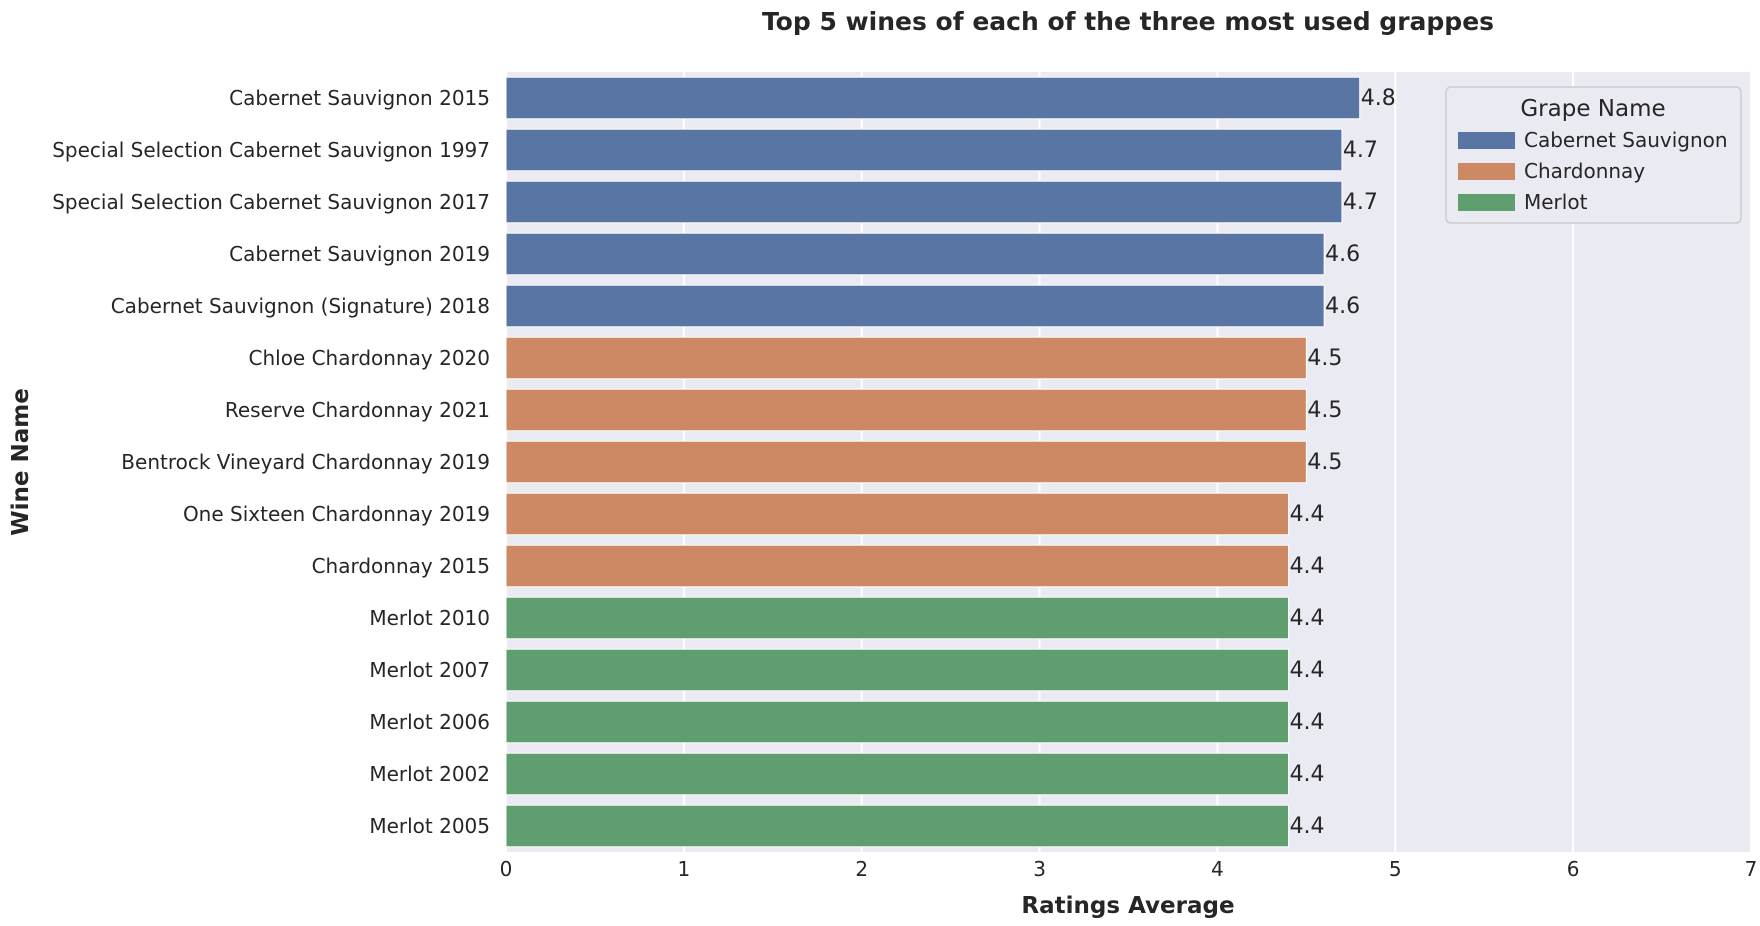 The height and width of the screenshot is (926, 1760). What do you see at coordinates (401, 566) in the screenshot?
I see `y-tick-label: Chardonnay 2015` at bounding box center [401, 566].